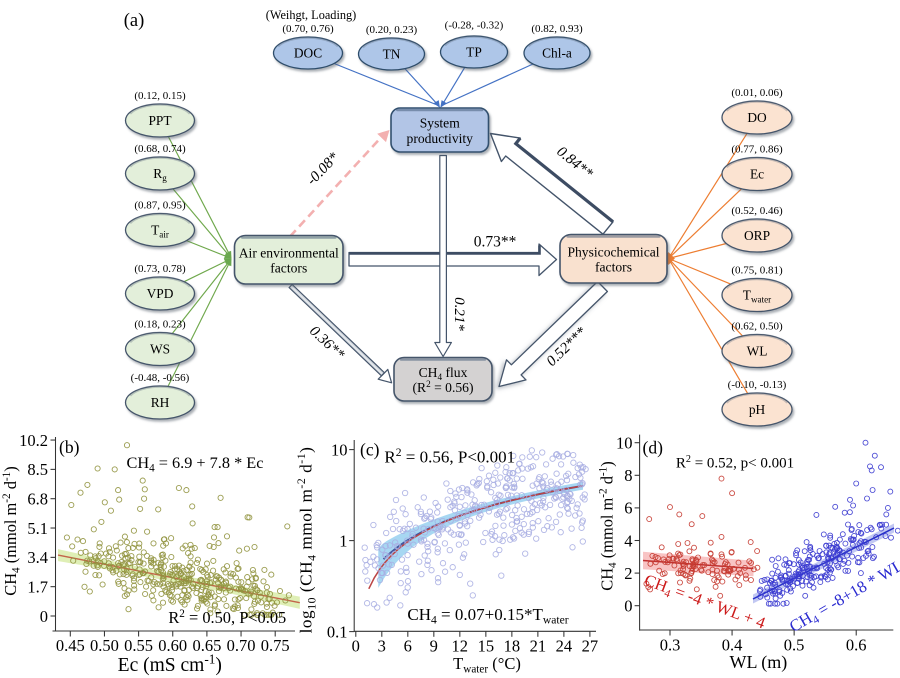  What do you see at coordinates (160, 349) in the screenshot?
I see `svg-text: WS` at bounding box center [160, 349].